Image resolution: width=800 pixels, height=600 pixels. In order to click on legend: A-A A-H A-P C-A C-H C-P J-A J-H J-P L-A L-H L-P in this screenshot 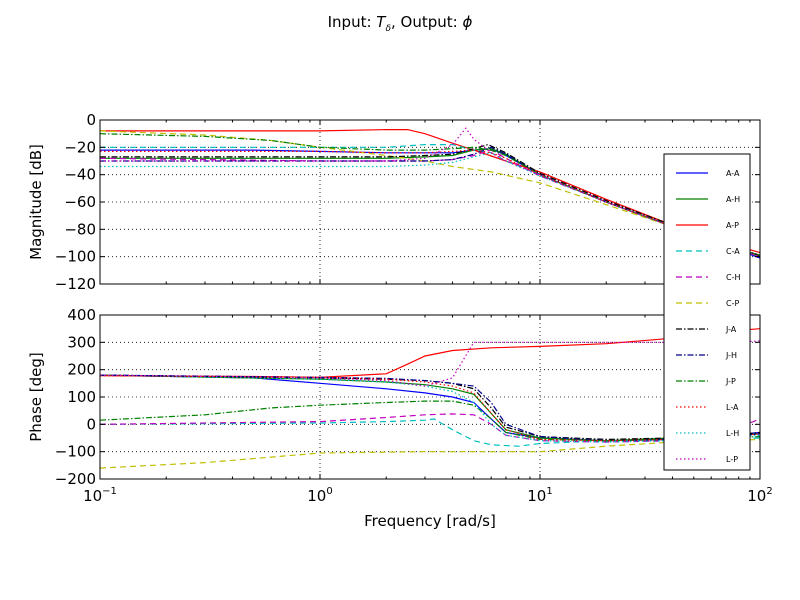, I will do `click(707, 312)`.